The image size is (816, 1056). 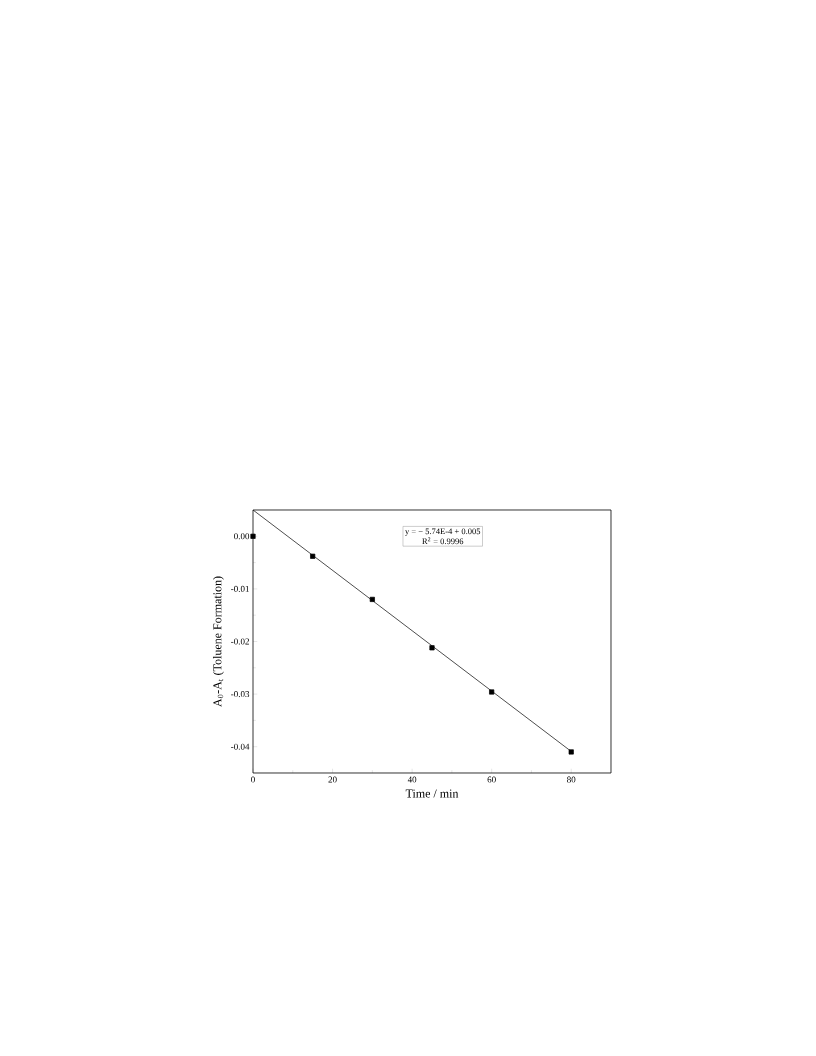 I want to click on x-tick-label: 0, so click(x=253, y=779).